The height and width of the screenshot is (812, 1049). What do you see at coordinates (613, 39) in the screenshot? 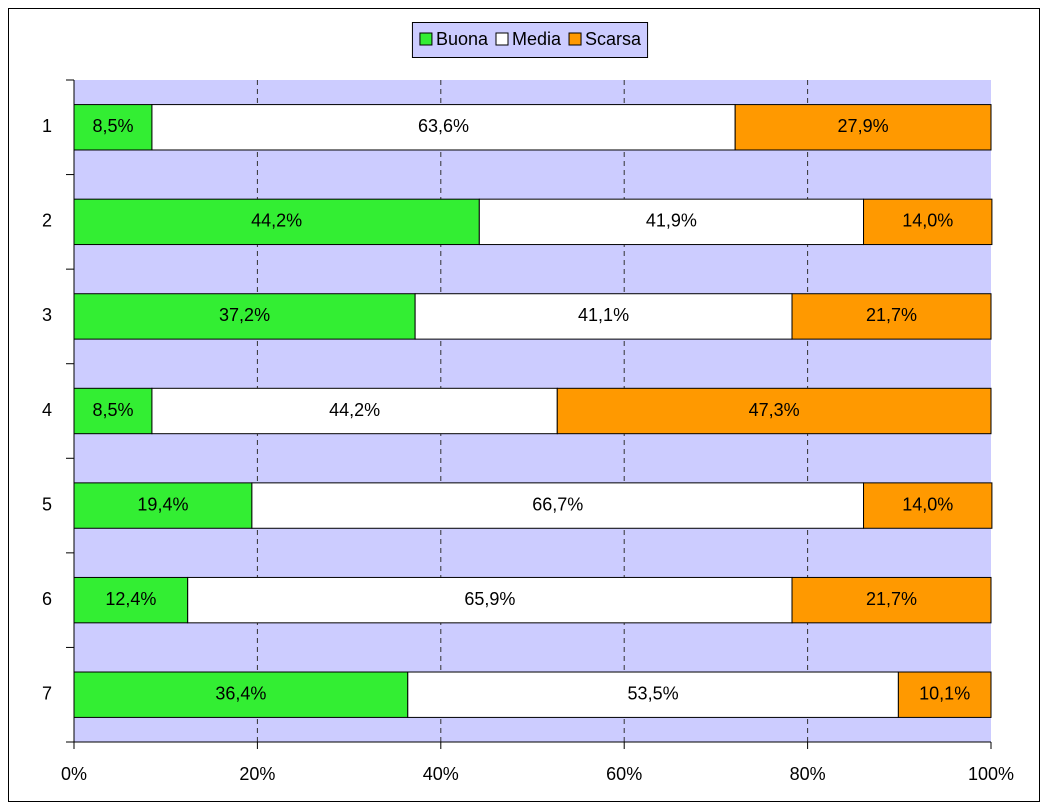
I see `legend-label: Scarsa` at bounding box center [613, 39].